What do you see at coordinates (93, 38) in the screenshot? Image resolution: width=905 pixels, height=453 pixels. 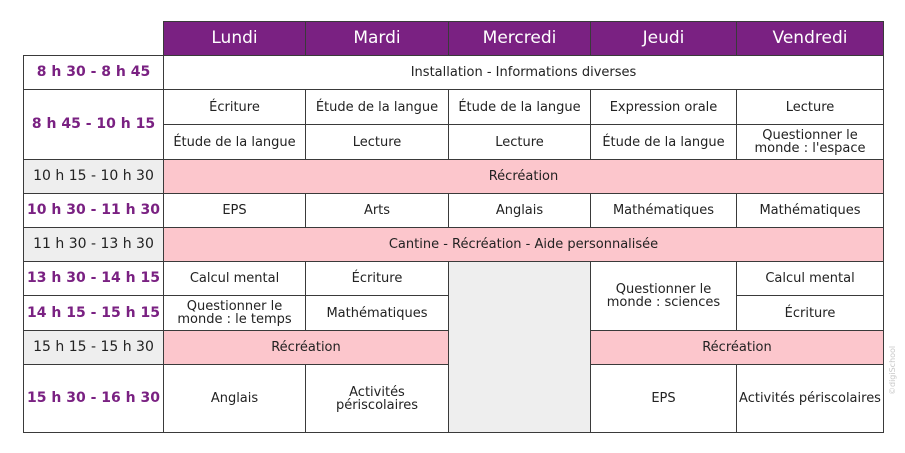 I see `corner-cell` at bounding box center [93, 38].